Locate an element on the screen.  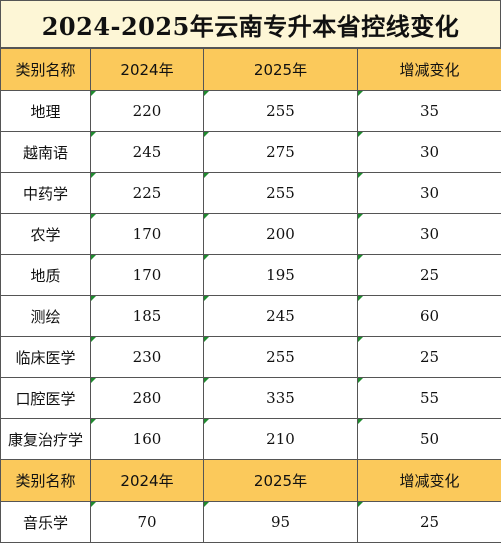
row-change: 60 is located at coordinates (429, 316).